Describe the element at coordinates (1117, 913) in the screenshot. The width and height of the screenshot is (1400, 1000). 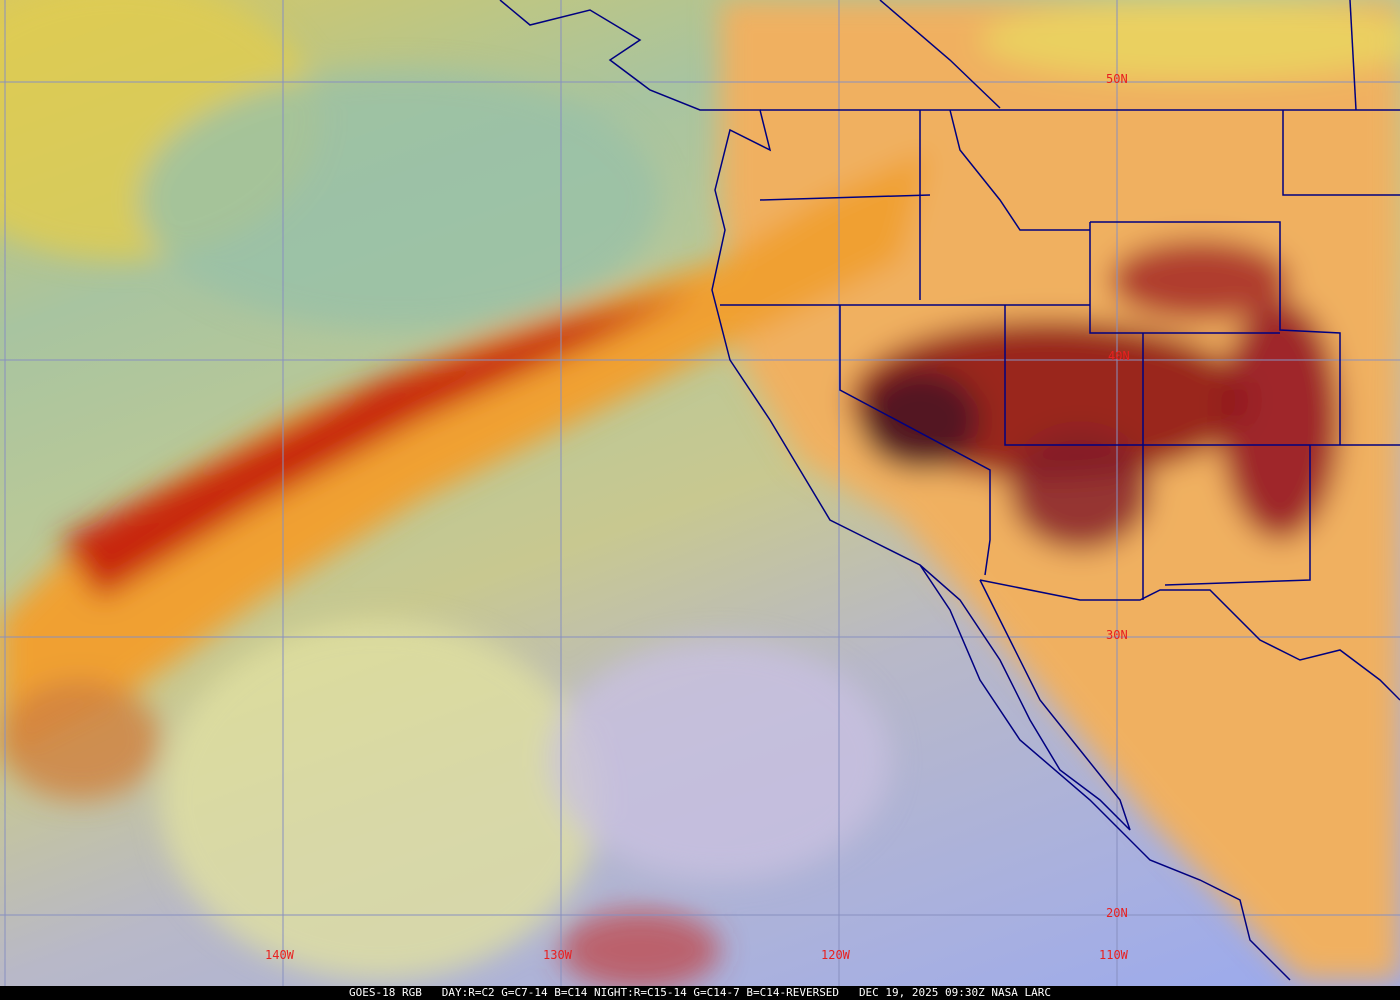
I see `lat-label-20n: 20N` at that location.